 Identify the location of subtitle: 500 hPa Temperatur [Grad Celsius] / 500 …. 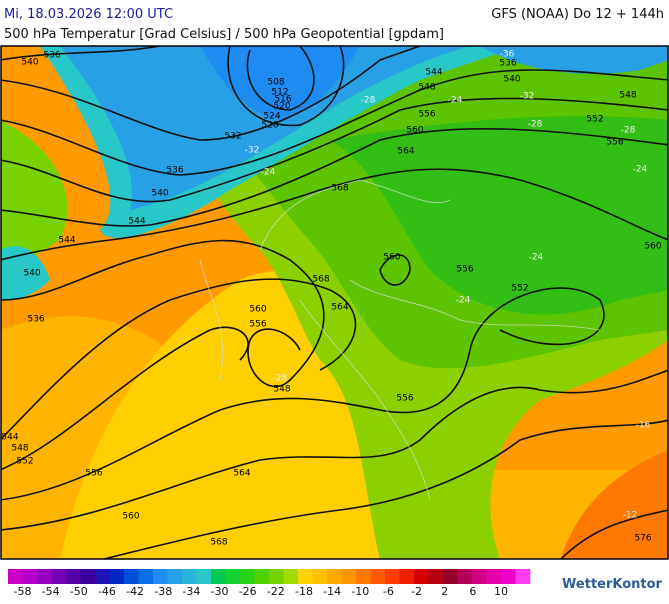
(224, 34).